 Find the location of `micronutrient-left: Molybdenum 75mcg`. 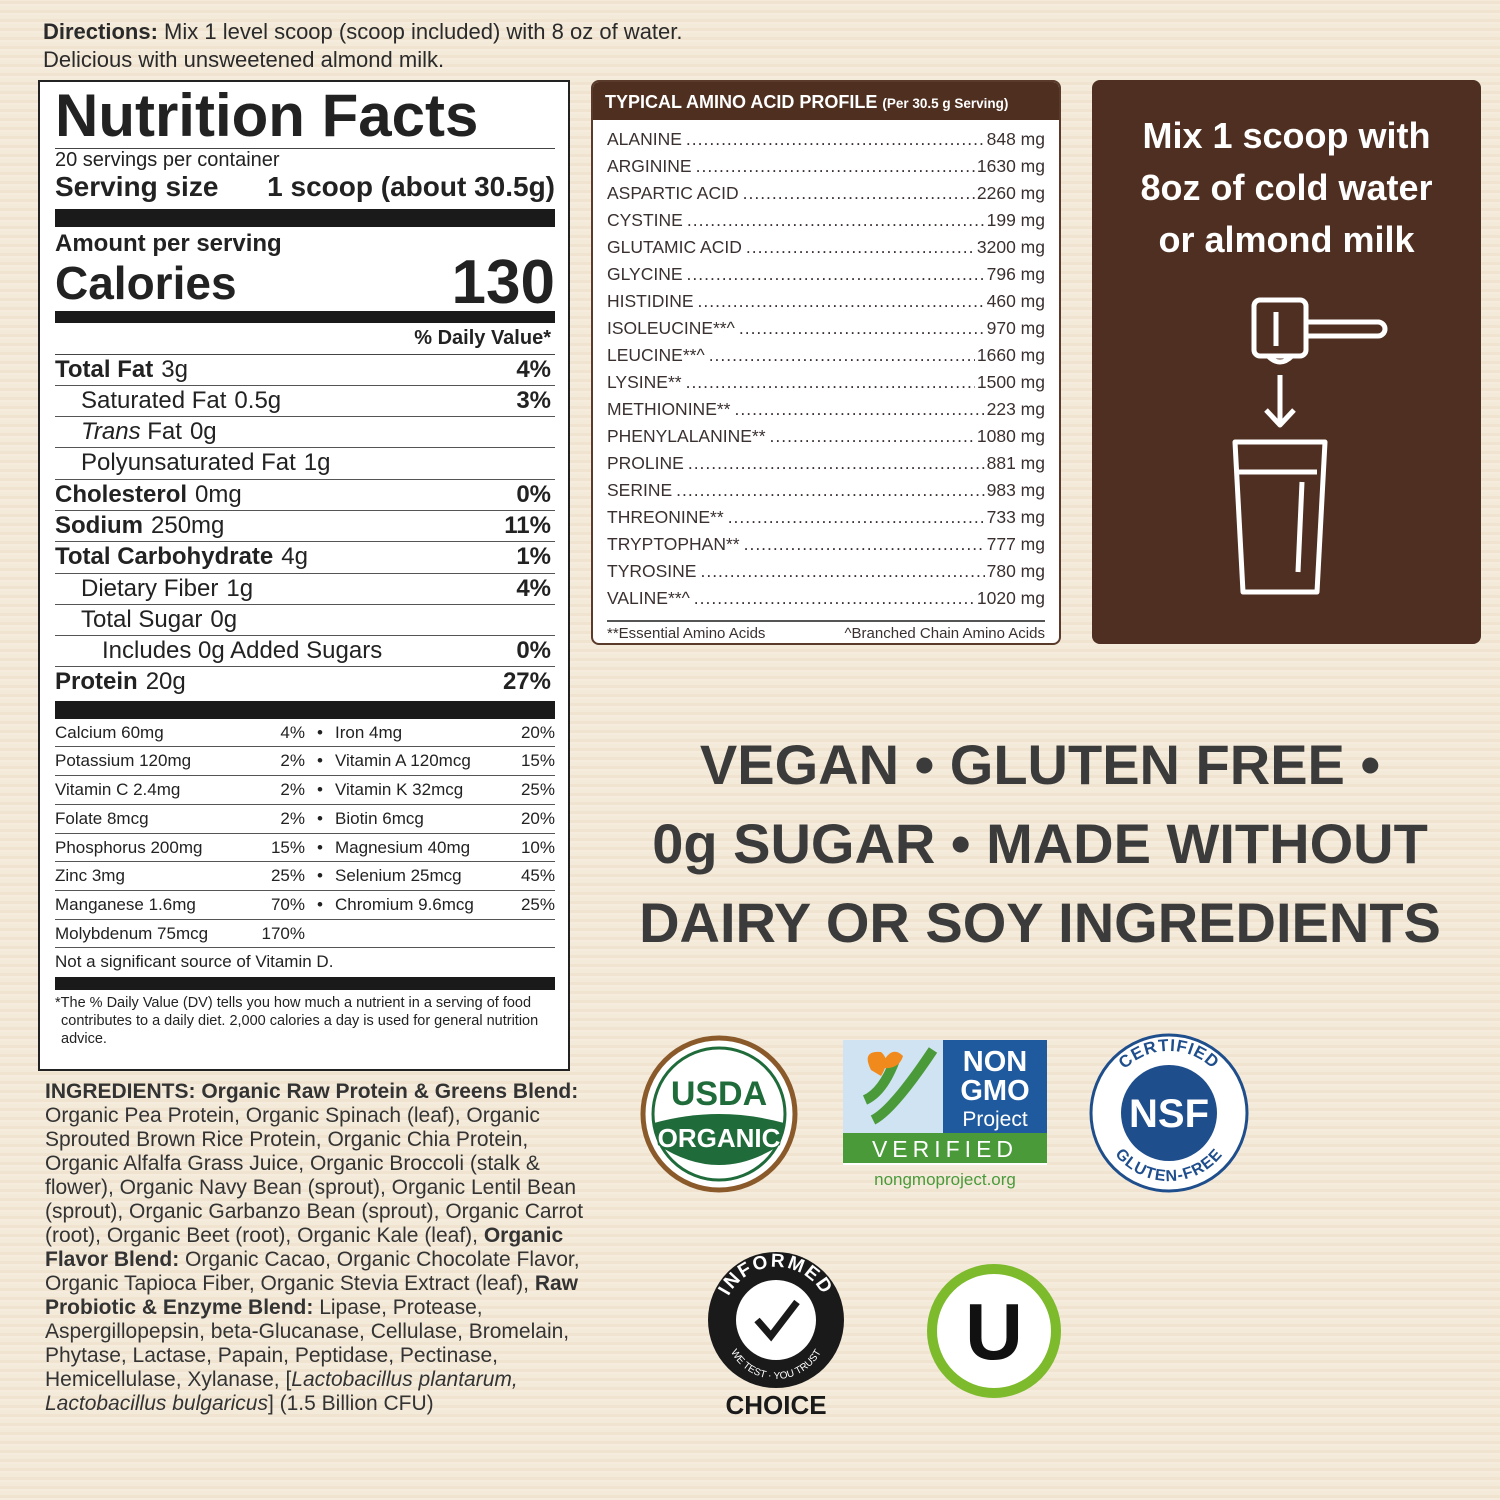

micronutrient-left: Molybdenum 75mcg is located at coordinates (132, 933).